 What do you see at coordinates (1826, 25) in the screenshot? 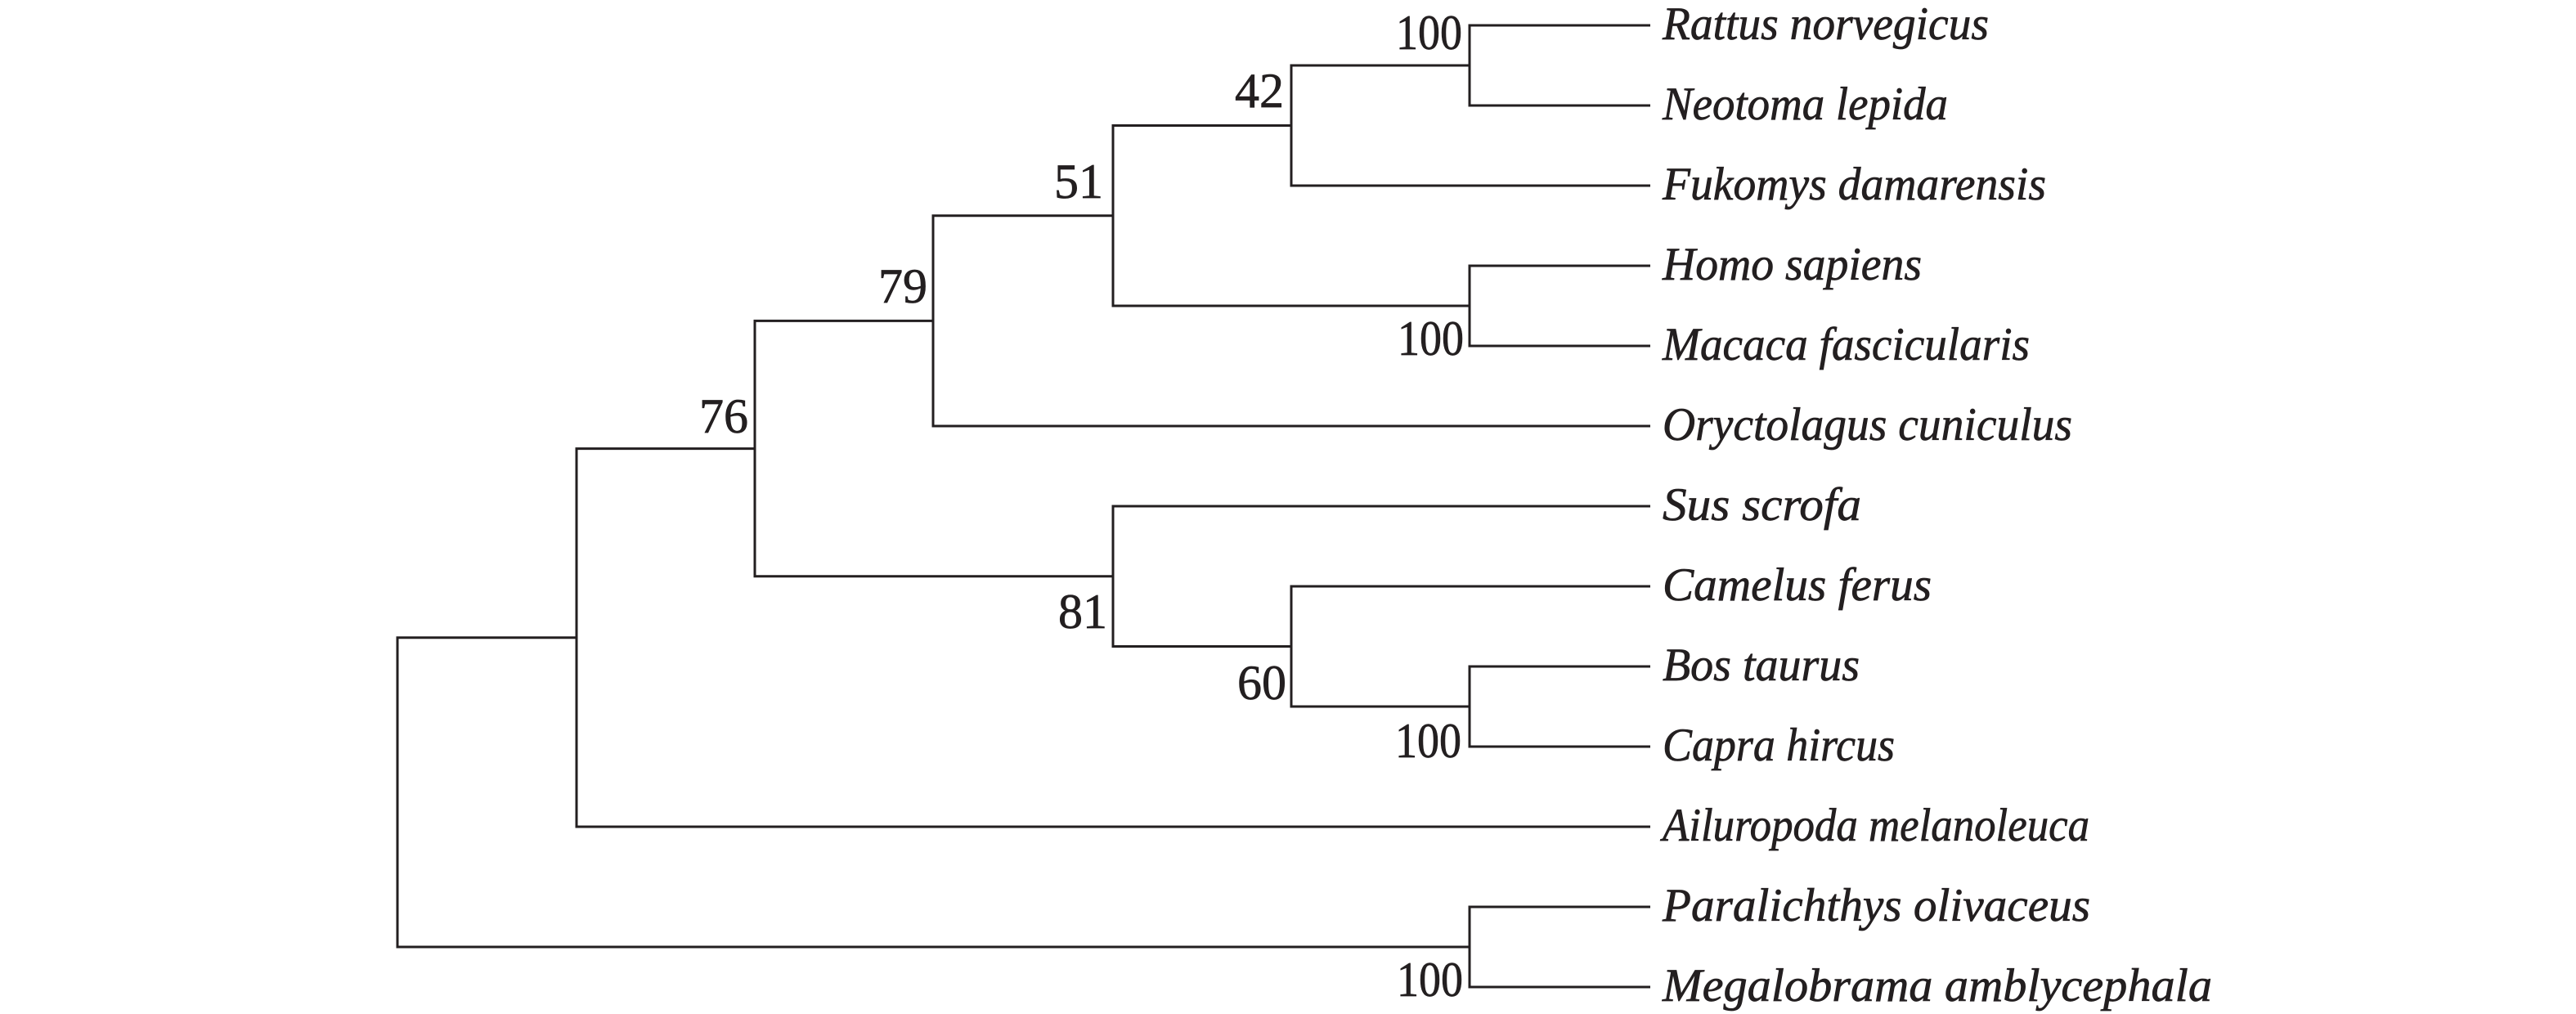
I see `svg-text: Rattus norvegicus` at bounding box center [1826, 25].